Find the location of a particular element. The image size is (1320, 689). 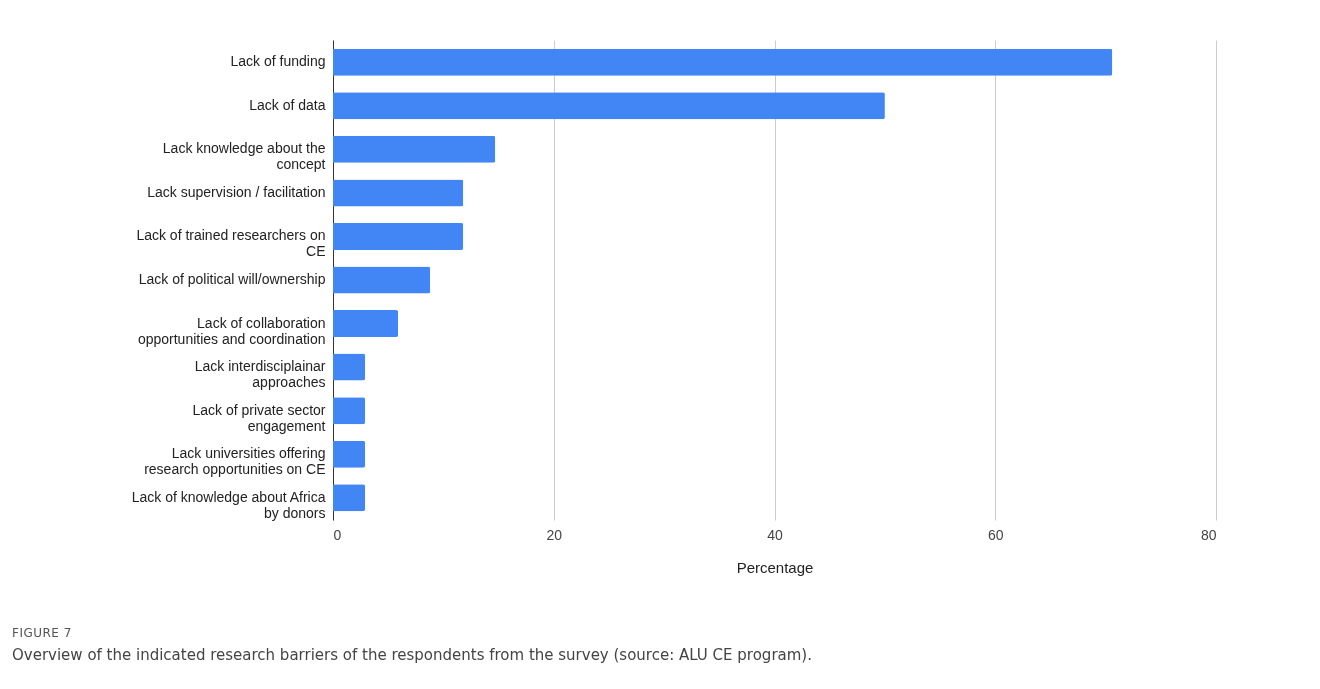

x-tick-label: 20 is located at coordinates (554, 534).